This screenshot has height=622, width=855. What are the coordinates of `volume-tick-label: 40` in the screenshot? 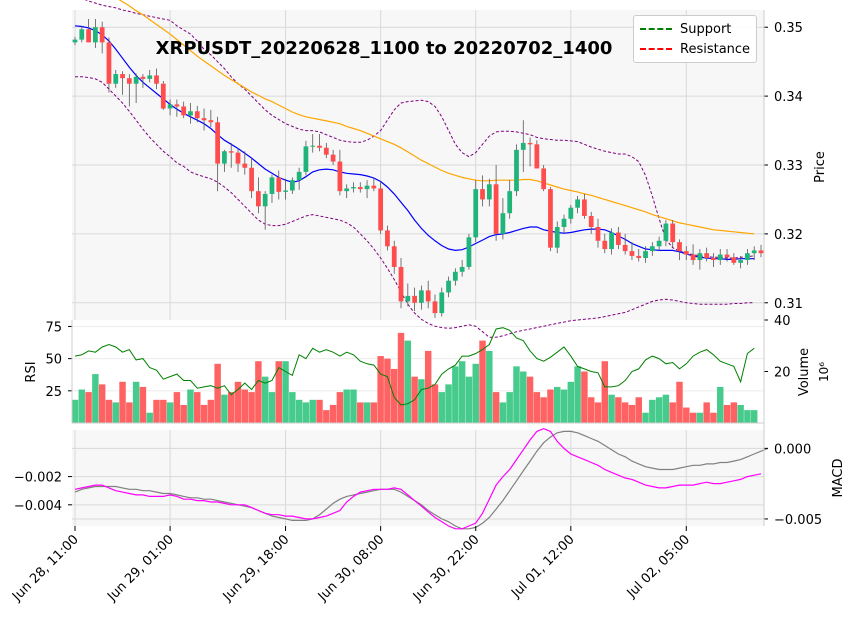 It's located at (782, 321).